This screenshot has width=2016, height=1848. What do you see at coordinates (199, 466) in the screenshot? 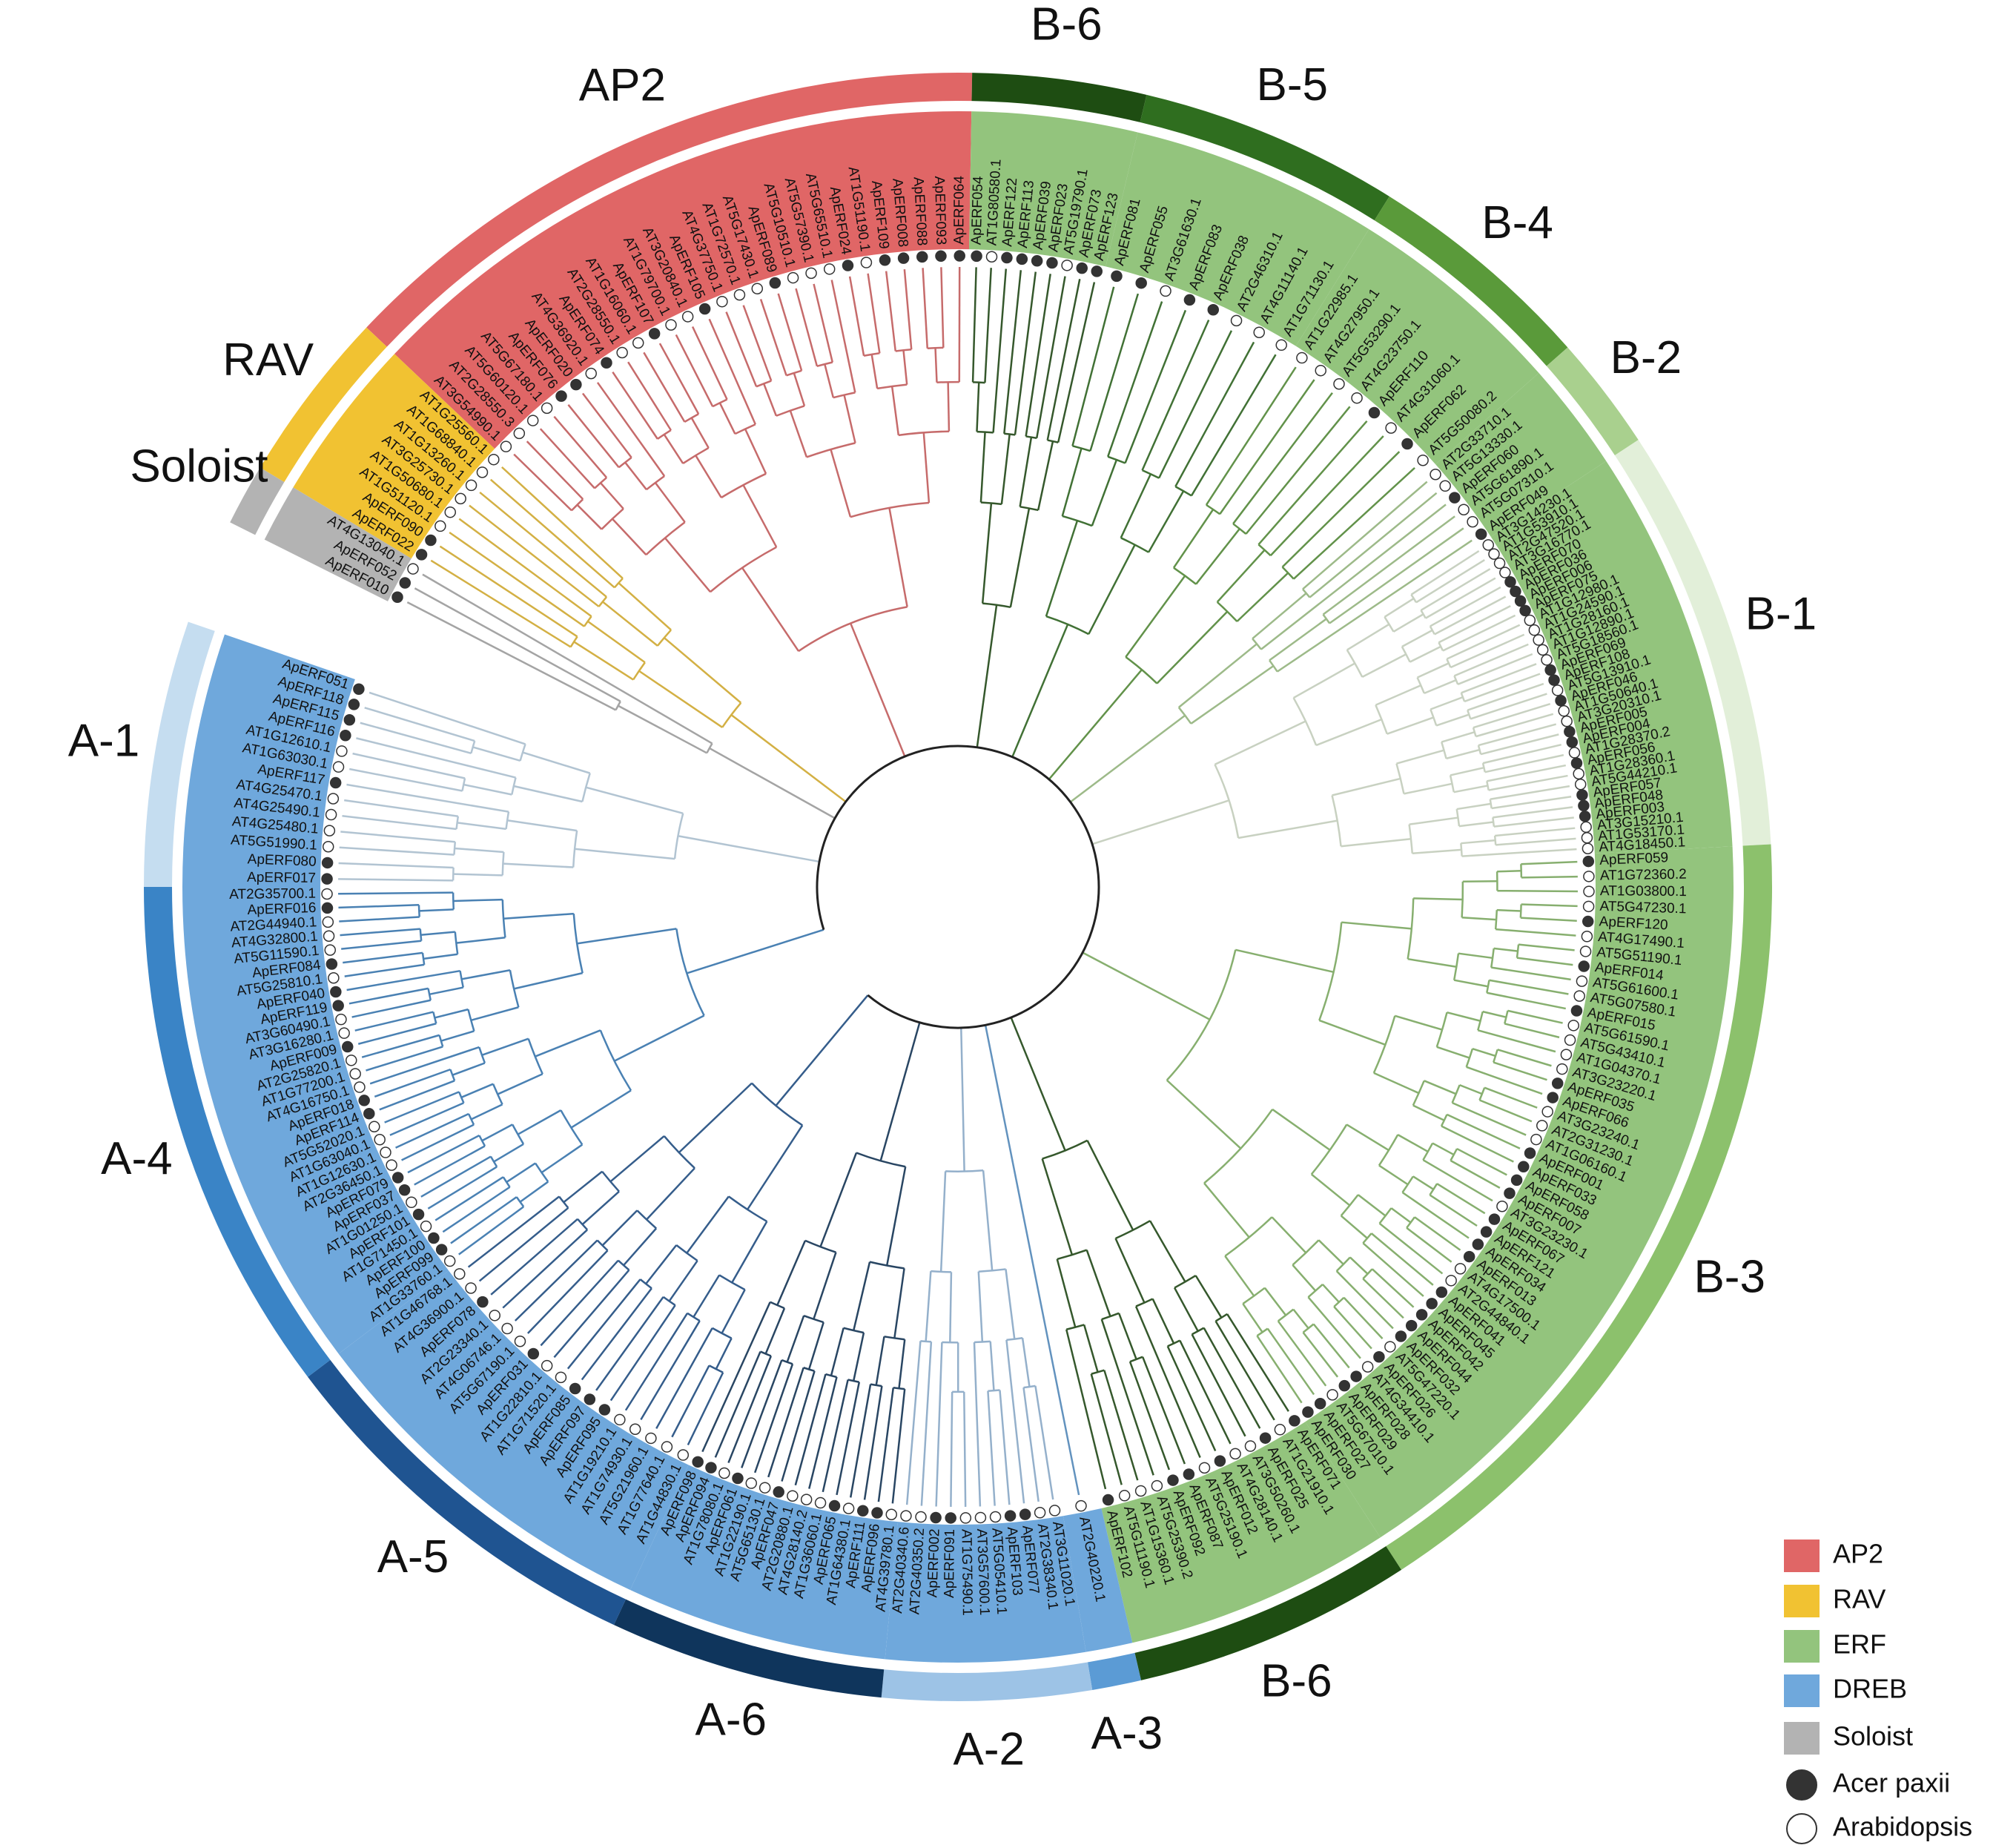
I see `clade-label: Soloist` at bounding box center [199, 466].